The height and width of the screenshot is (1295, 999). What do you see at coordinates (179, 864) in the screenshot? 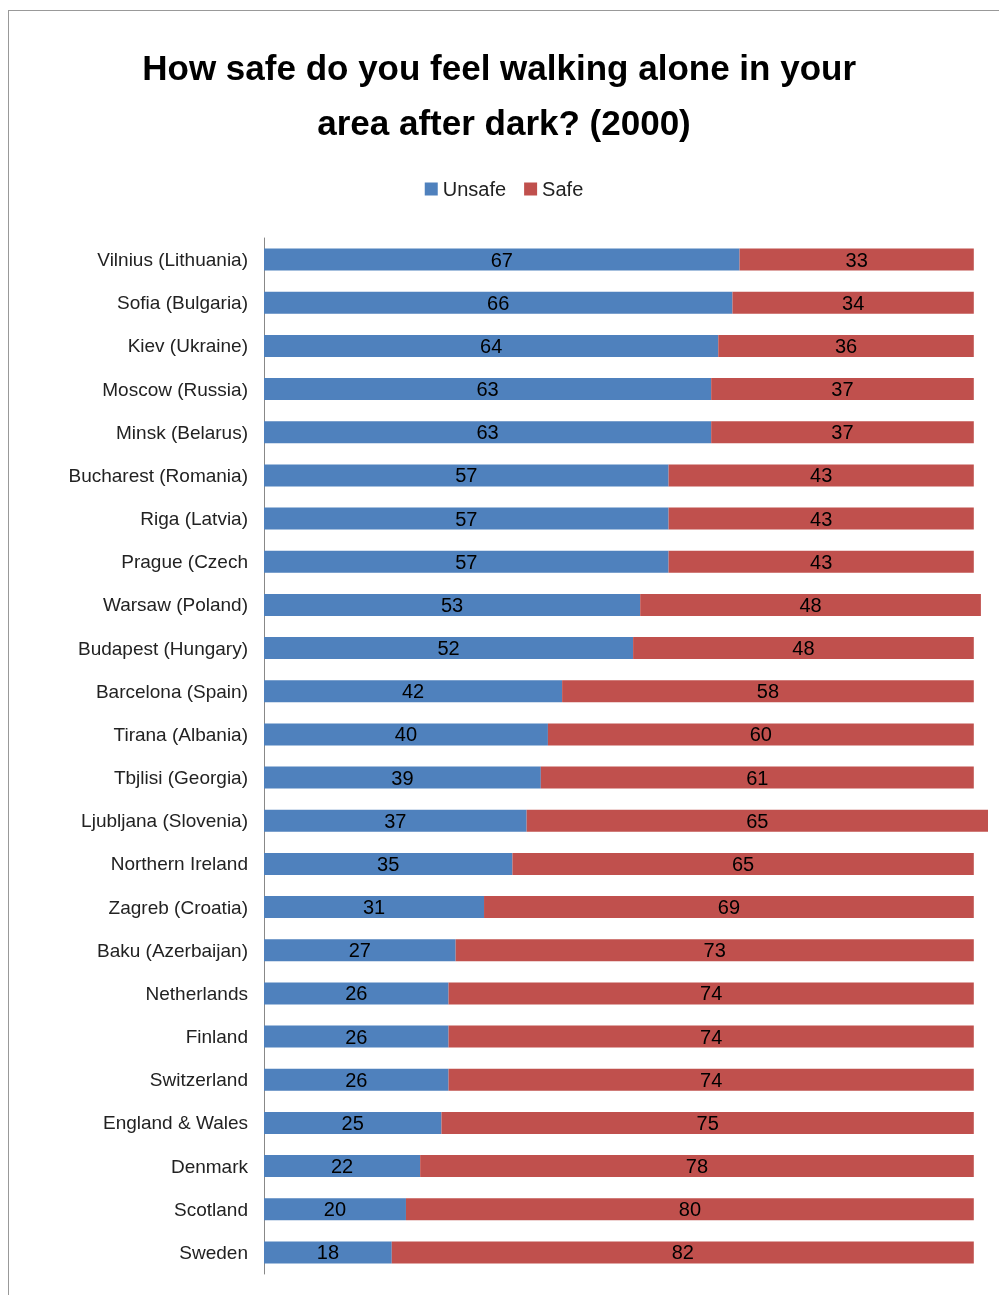
I see `y-tick-label: Northern Ireland` at bounding box center [179, 864].